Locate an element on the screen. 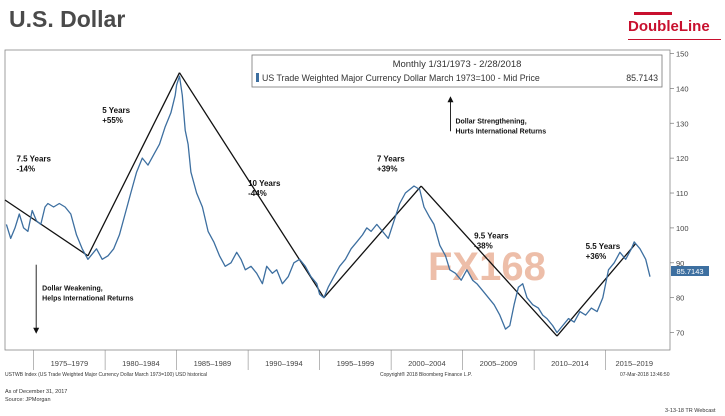 This screenshot has height=416, width=725. down-arrow-head is located at coordinates (36, 330).